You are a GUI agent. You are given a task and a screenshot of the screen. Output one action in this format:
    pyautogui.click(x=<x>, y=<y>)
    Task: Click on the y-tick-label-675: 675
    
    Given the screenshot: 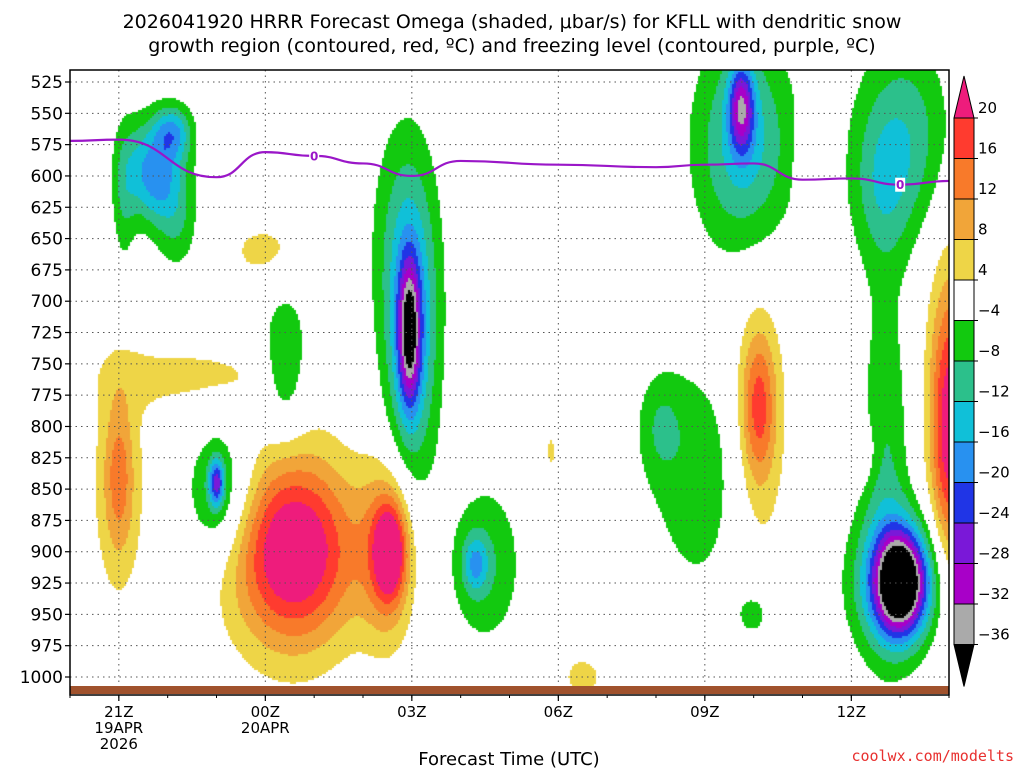 What is the action you would take?
    pyautogui.click(x=47, y=271)
    